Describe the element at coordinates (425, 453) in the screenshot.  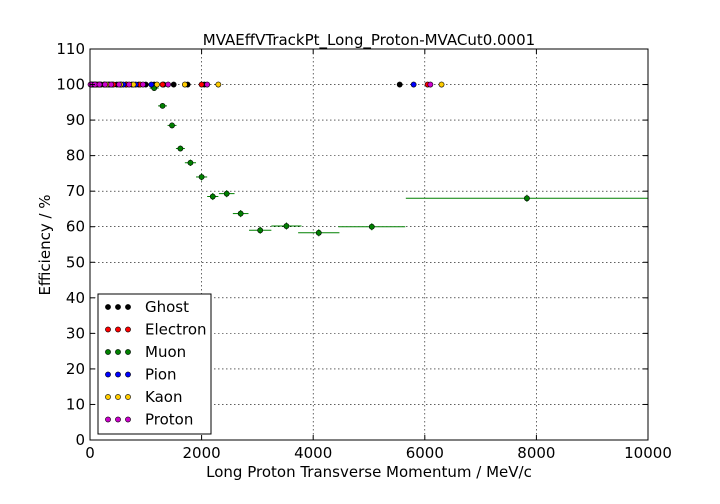
I see `x-tick-label: 6000` at that location.